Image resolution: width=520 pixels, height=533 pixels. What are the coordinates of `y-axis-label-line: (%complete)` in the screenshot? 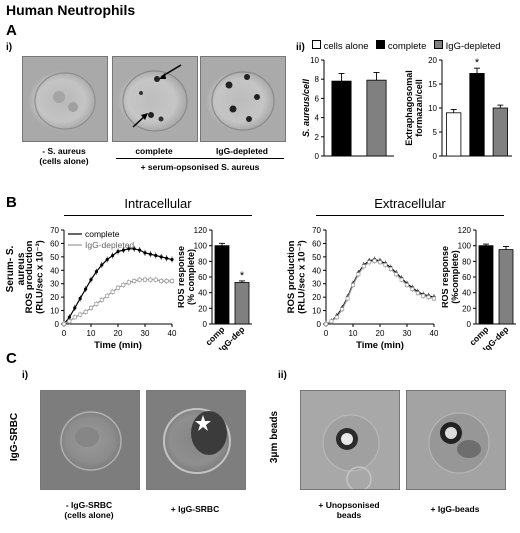 It's located at (455, 277).